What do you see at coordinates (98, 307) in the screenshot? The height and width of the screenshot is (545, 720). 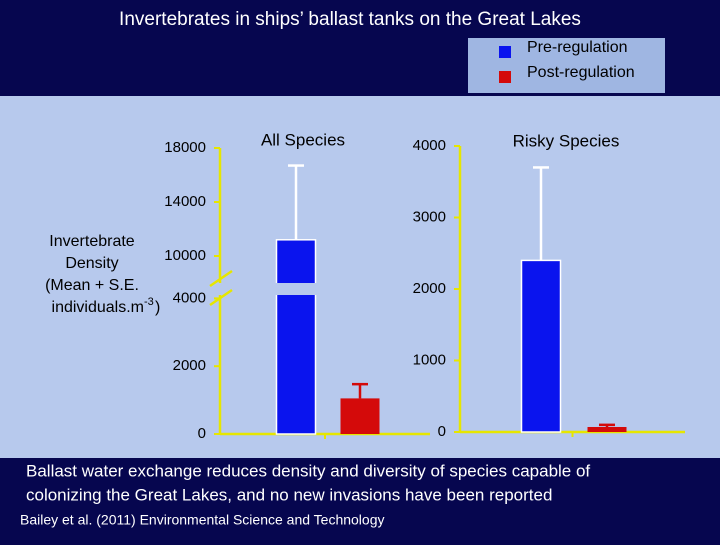 I see `y-label-line: individuals.m` at bounding box center [98, 307].